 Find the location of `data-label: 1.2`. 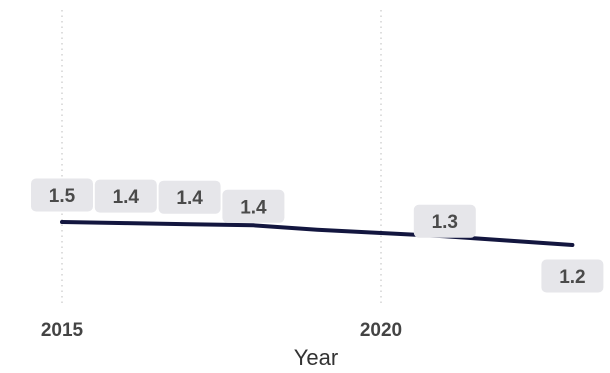

data-label: 1.2 is located at coordinates (572, 276).